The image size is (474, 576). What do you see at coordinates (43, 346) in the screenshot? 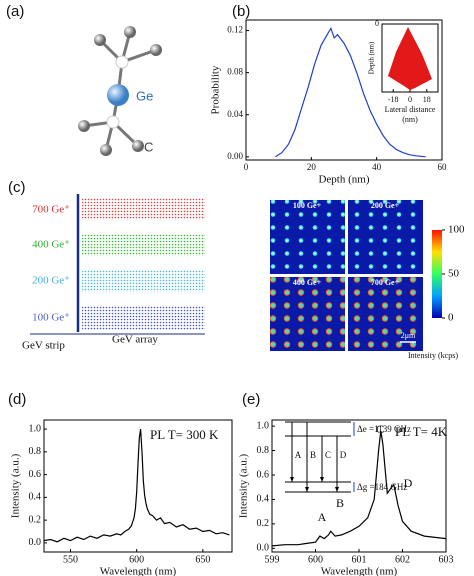
I see `strip-label: GeV strip` at bounding box center [43, 346].